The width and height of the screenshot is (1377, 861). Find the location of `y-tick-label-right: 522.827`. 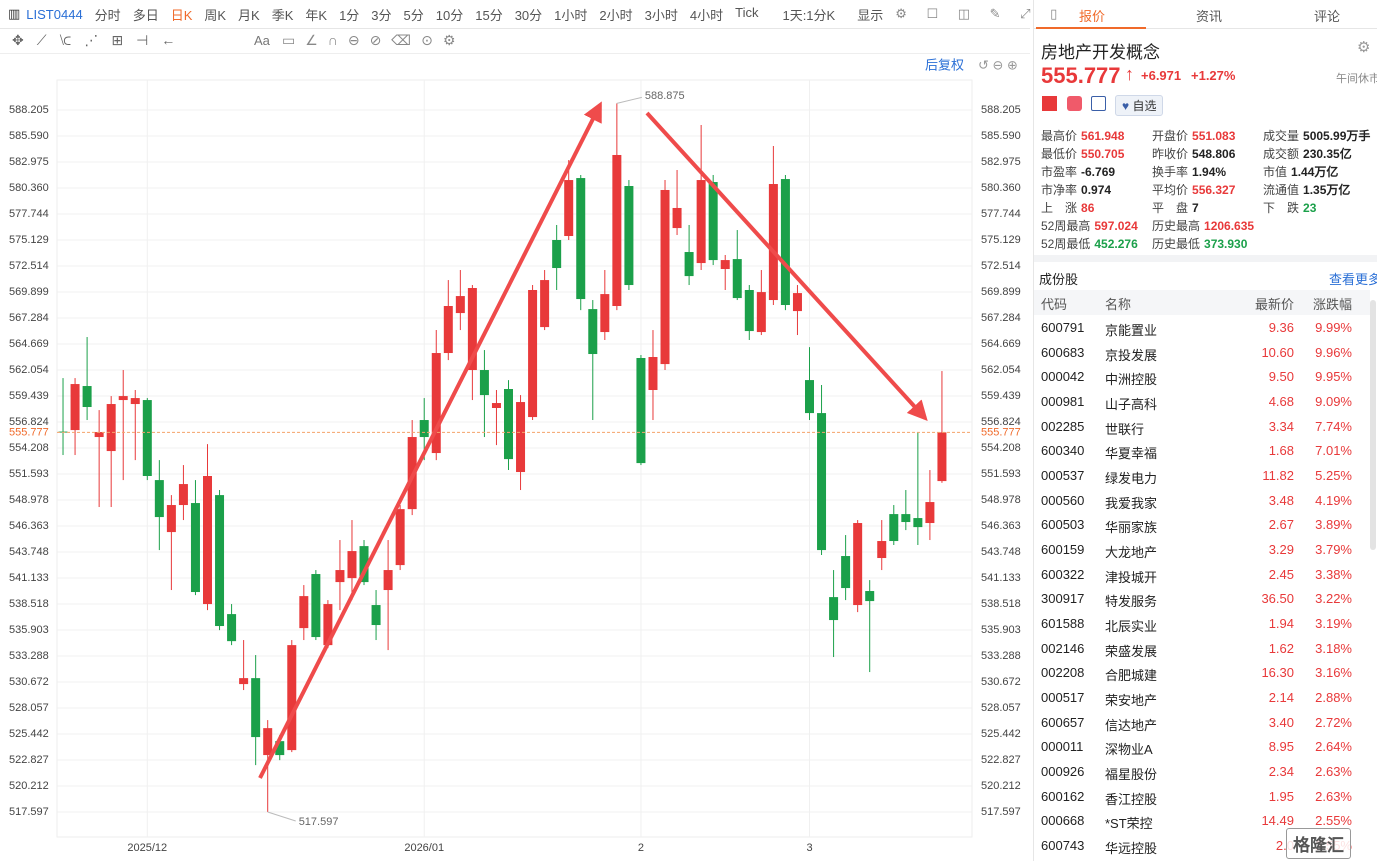

y-tick-label-right: 522.827 is located at coordinates (1001, 760).